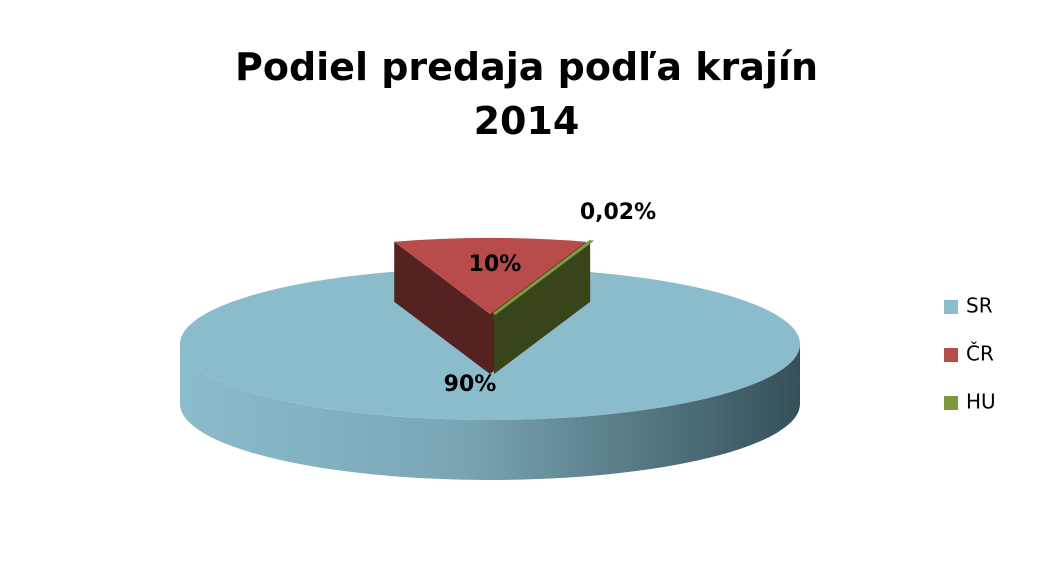  Describe the element at coordinates (979, 306) in the screenshot. I see `legend-label: SR` at that location.